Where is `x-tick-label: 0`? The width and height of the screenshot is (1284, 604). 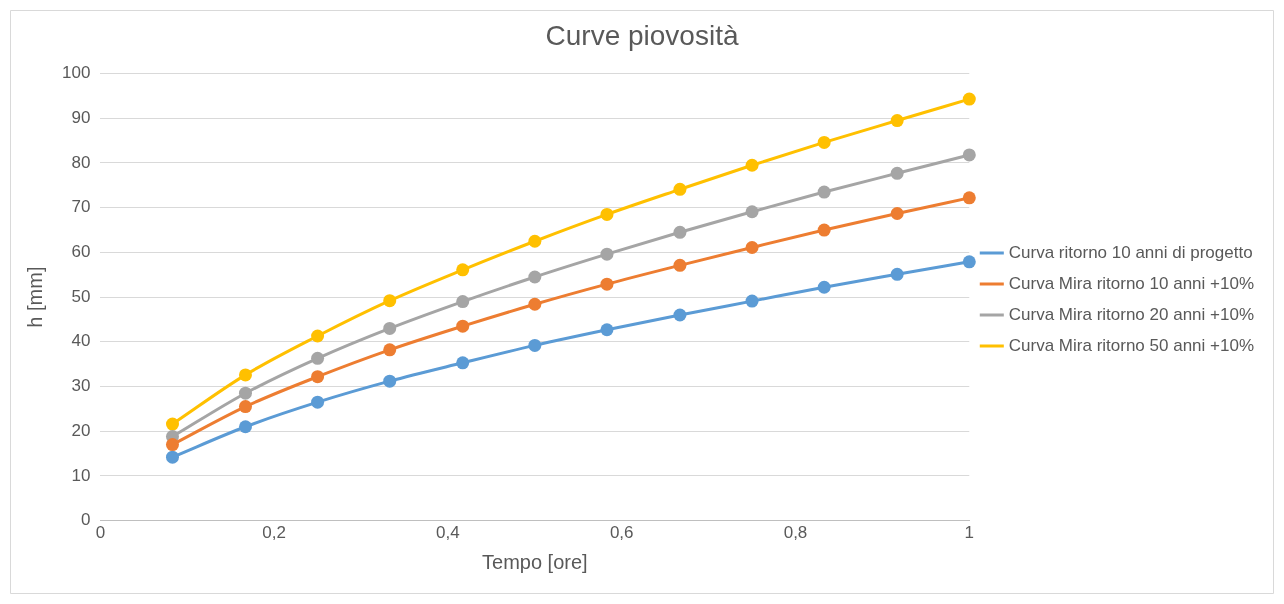 x-tick-label: 0 is located at coordinates (100, 533).